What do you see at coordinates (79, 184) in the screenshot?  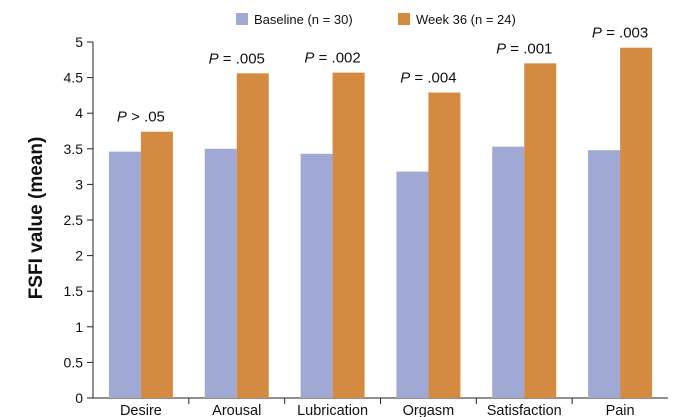 I see `y-tick-label: 3` at bounding box center [79, 184].